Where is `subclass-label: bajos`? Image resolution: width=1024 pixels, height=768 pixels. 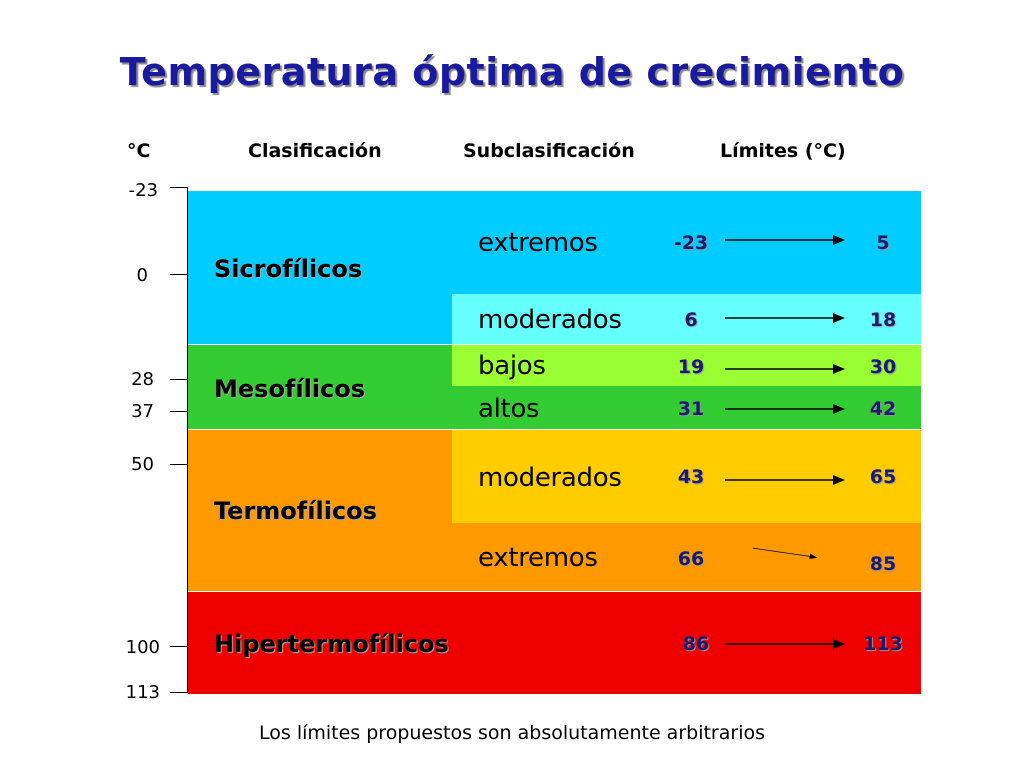
subclass-label: bajos is located at coordinates (512, 366).